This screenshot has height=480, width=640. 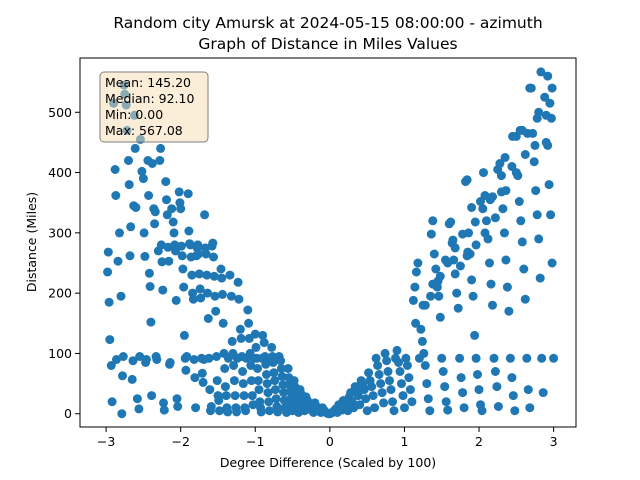 What do you see at coordinates (404, 441) in the screenshot?
I see `x-tick-label-4: 1` at bounding box center [404, 441].